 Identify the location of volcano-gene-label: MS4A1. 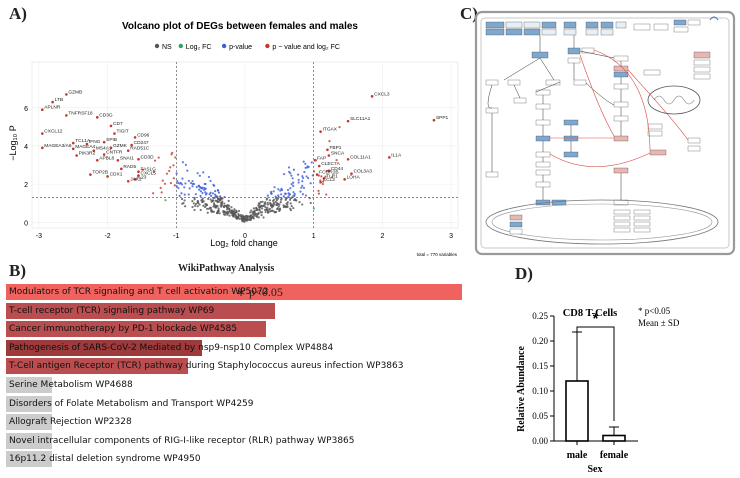
(104, 149).